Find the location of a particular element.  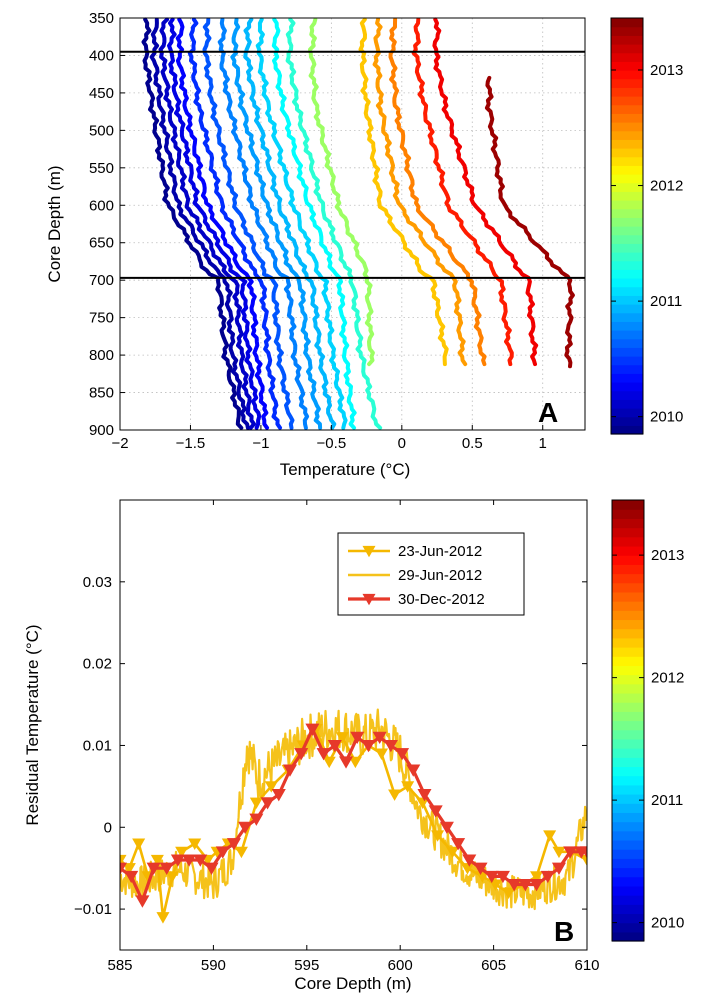

panel-a-xtick-label: 0.5 is located at coordinates (472, 443).